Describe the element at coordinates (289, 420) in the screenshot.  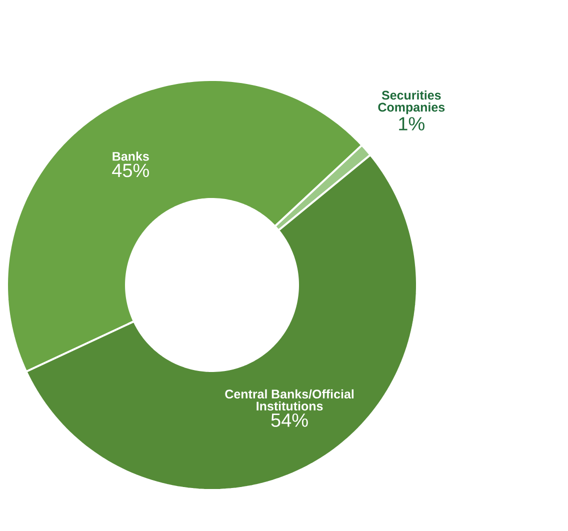
I see `data-label: 54%` at that location.